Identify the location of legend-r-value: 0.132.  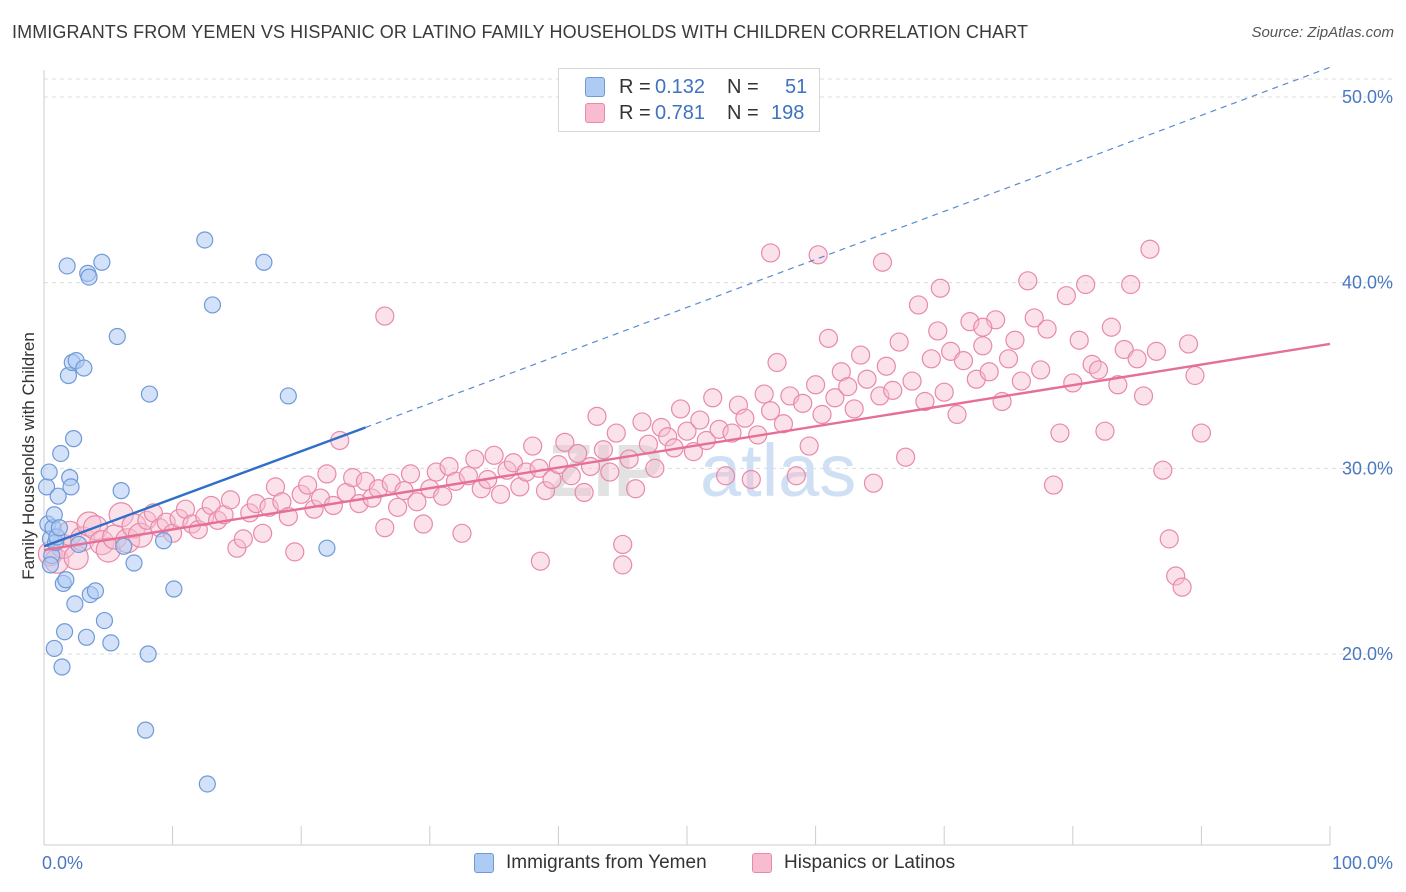
(680, 86).